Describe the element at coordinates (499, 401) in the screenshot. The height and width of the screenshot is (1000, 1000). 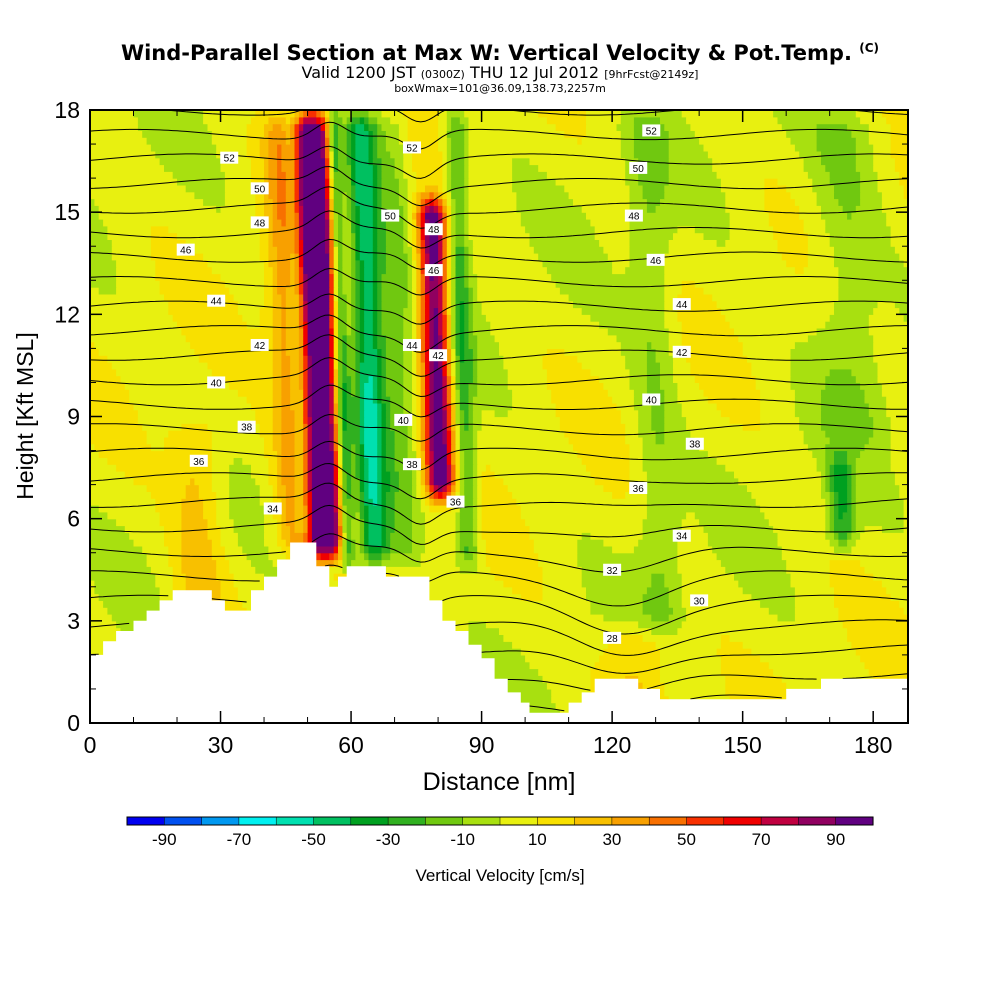
I see `isentrope-line` at that location.